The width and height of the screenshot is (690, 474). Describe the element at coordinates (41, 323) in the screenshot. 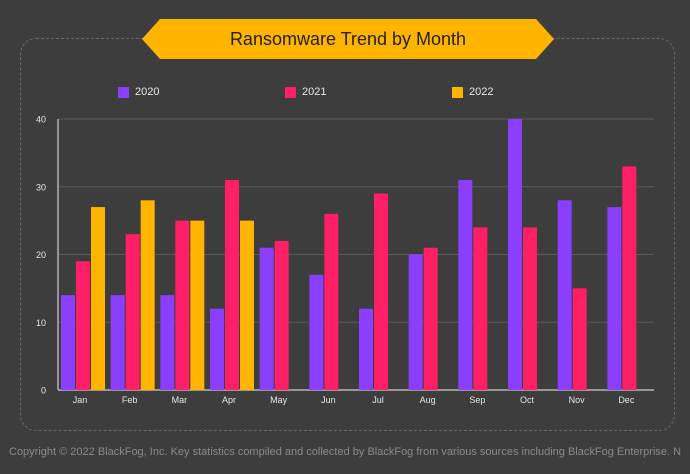

I see `y-tick-label-10: 10` at that location.